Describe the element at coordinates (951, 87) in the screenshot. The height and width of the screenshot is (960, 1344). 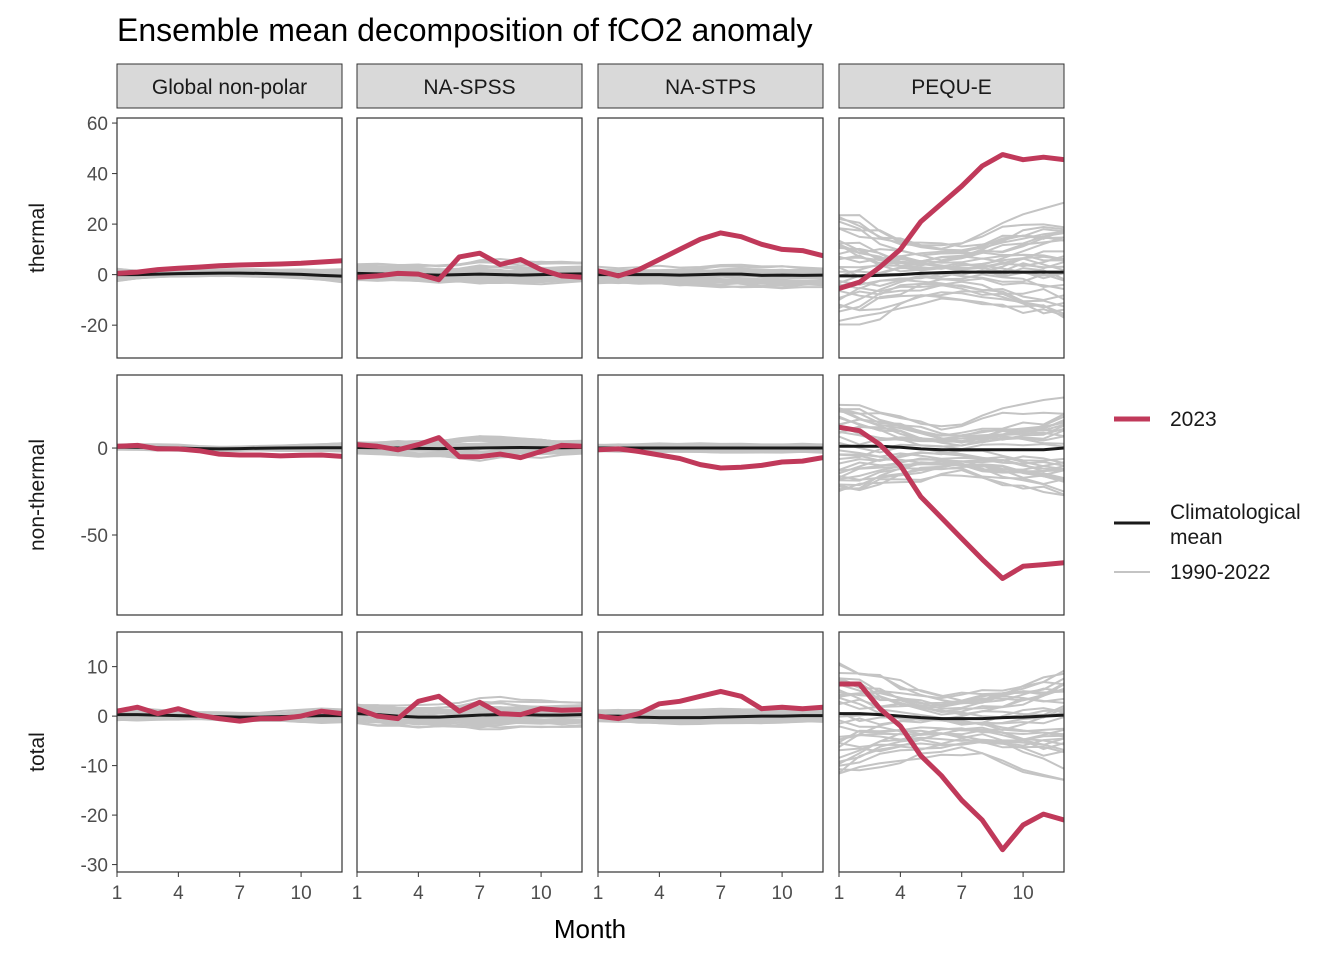
I see `facet-strip-label: PEQU-E` at that location.